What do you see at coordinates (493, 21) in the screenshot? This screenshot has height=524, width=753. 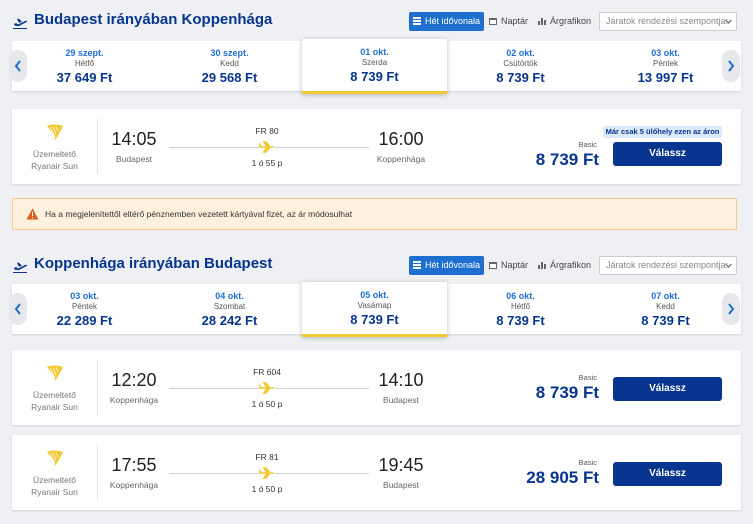 I see `calendar-icon` at bounding box center [493, 21].